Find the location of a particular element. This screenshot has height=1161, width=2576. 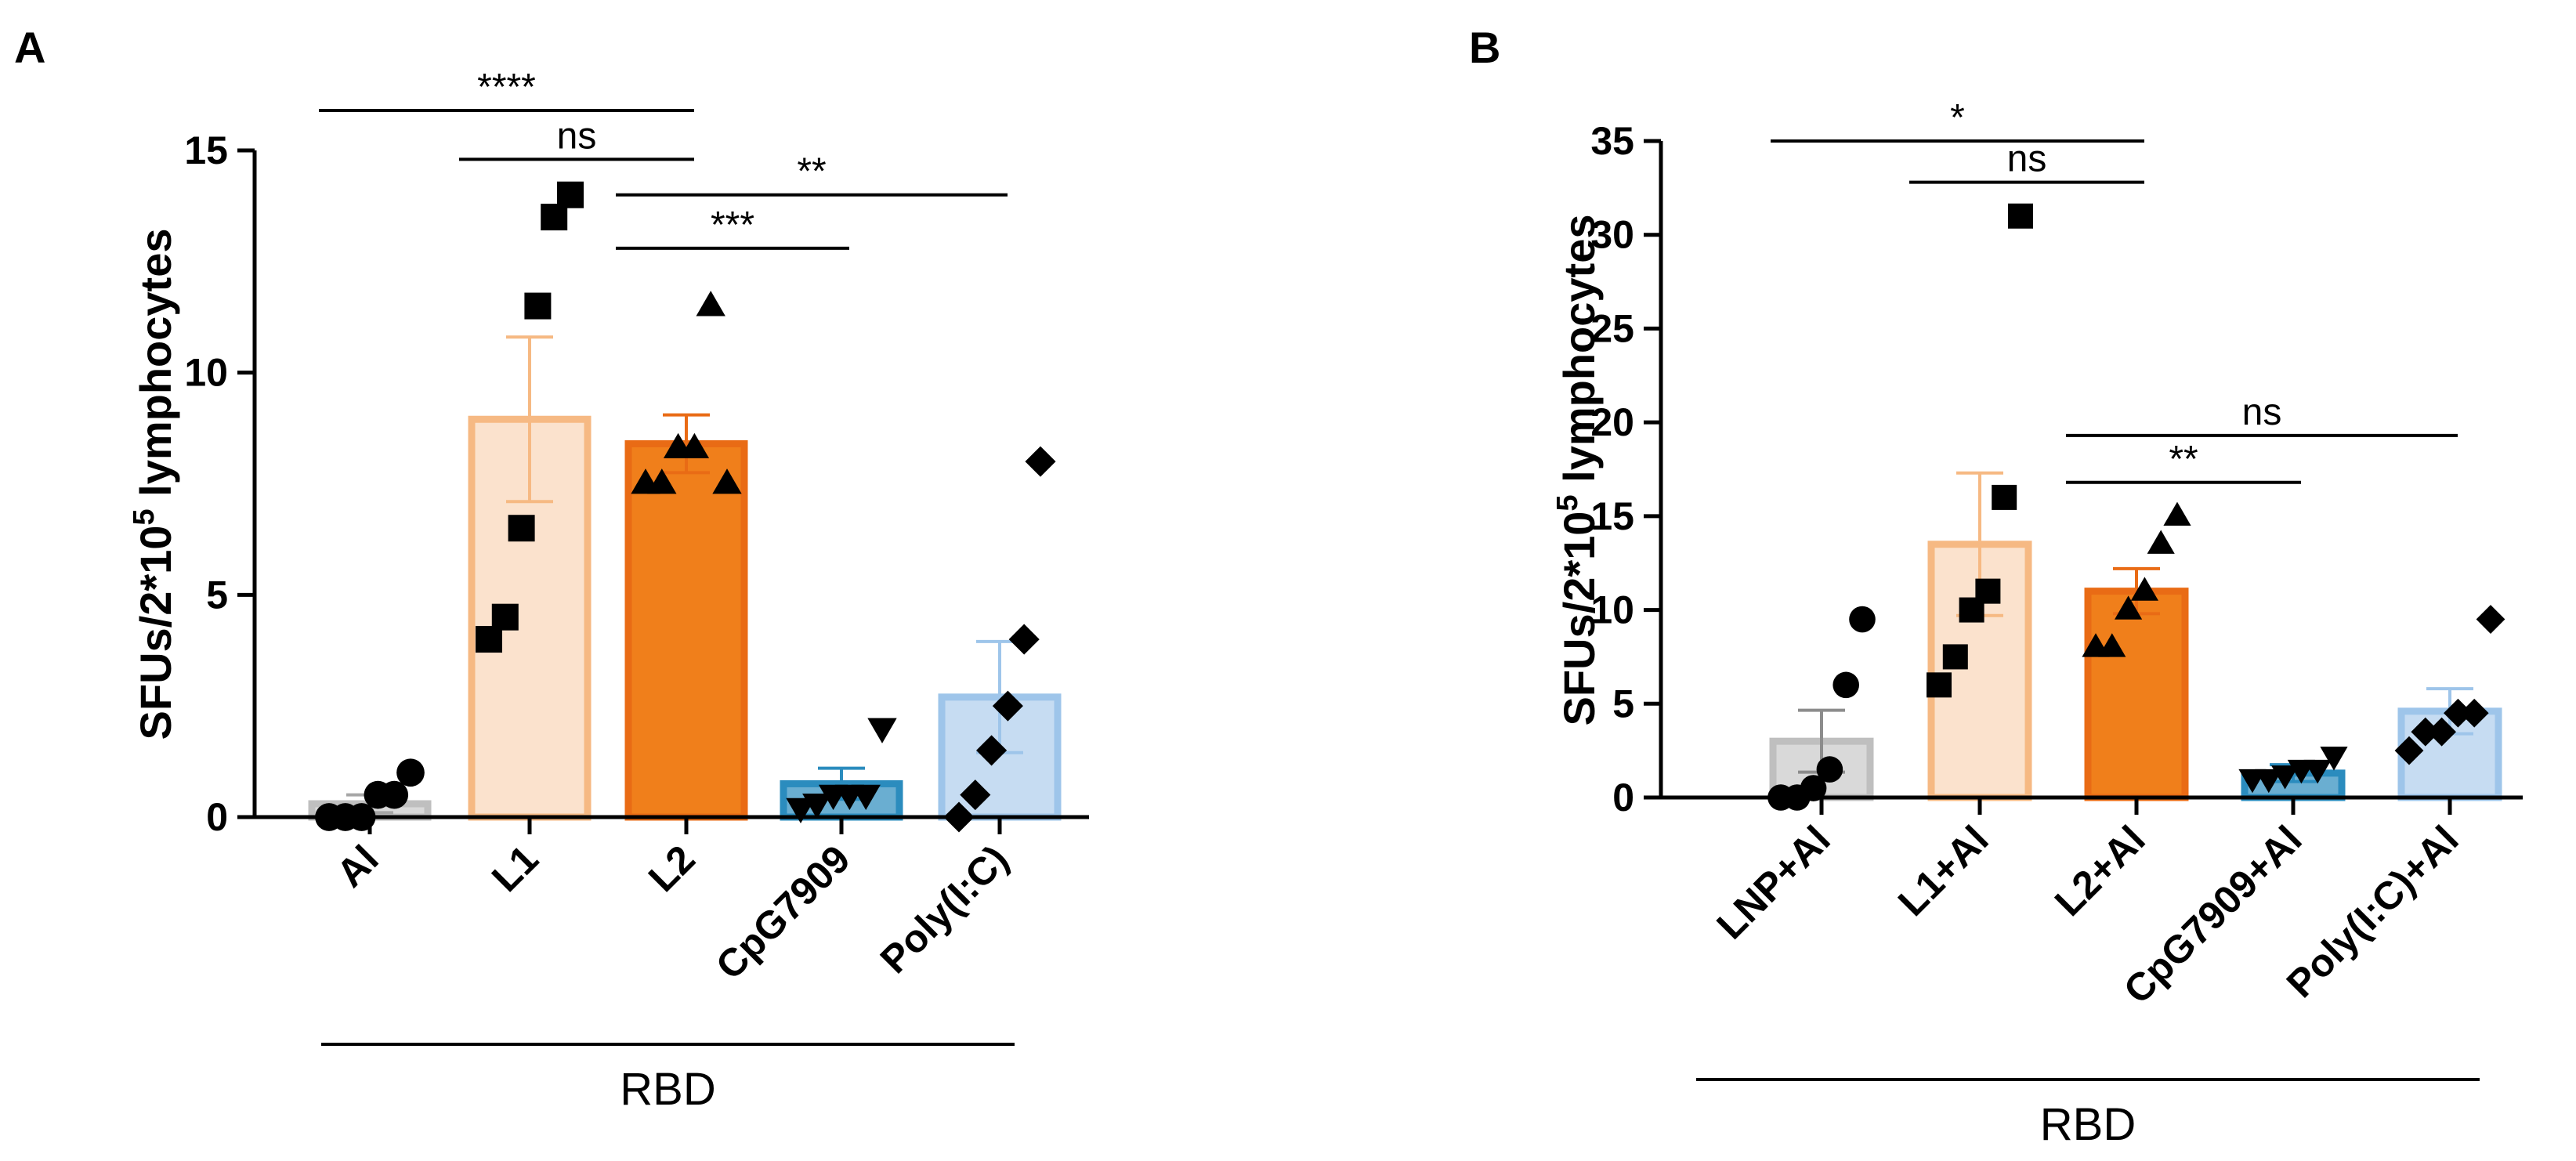

panel-a-significance-label: *** is located at coordinates (732, 225).